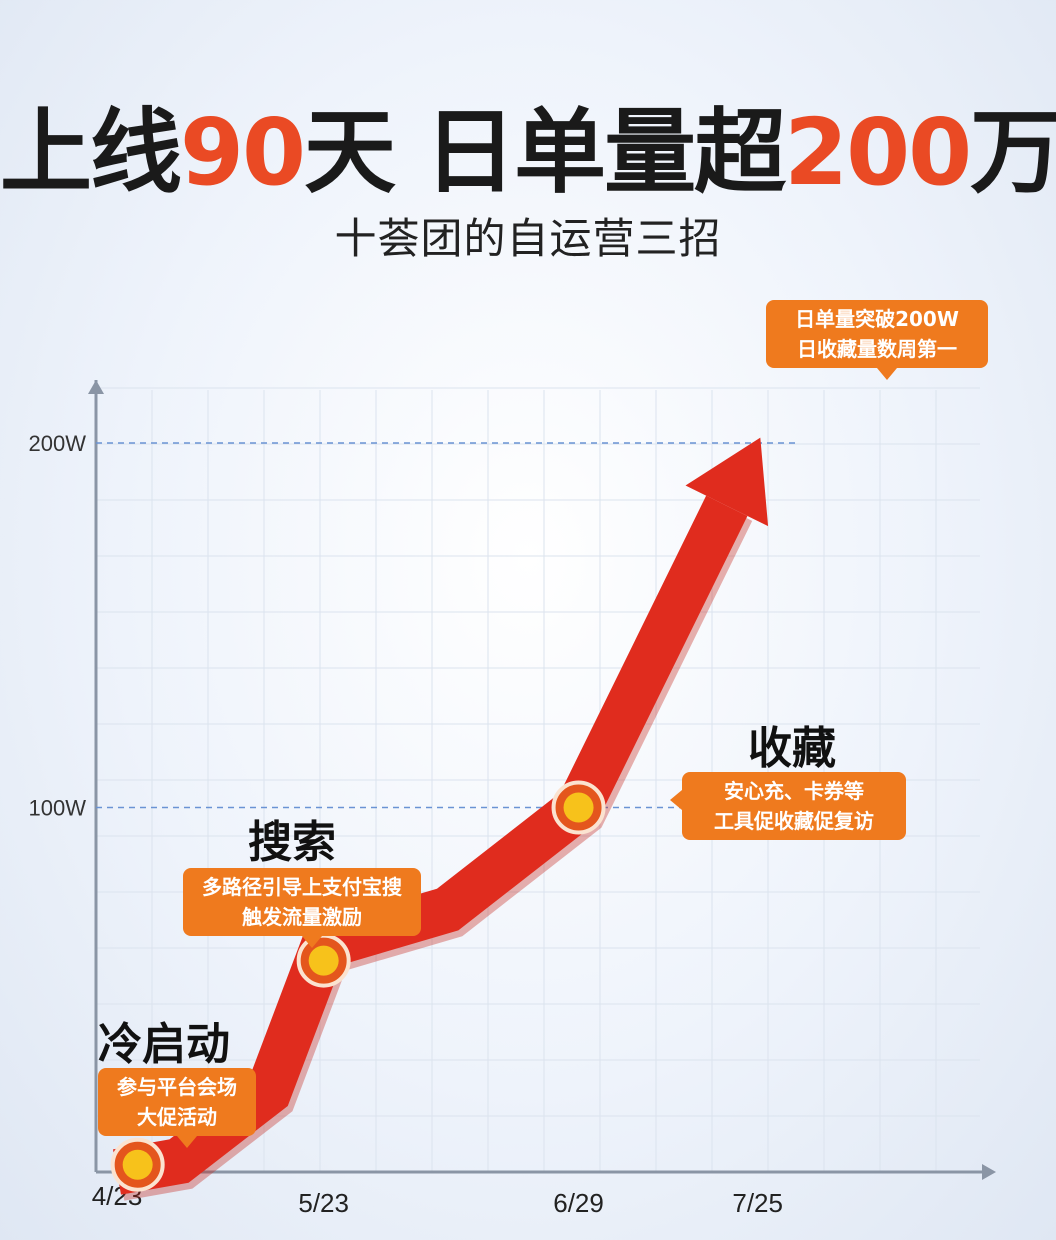 The width and height of the screenshot is (1056, 1240). What do you see at coordinates (989, 1172) in the screenshot?
I see `x-axis-arrow-icon` at bounding box center [989, 1172].